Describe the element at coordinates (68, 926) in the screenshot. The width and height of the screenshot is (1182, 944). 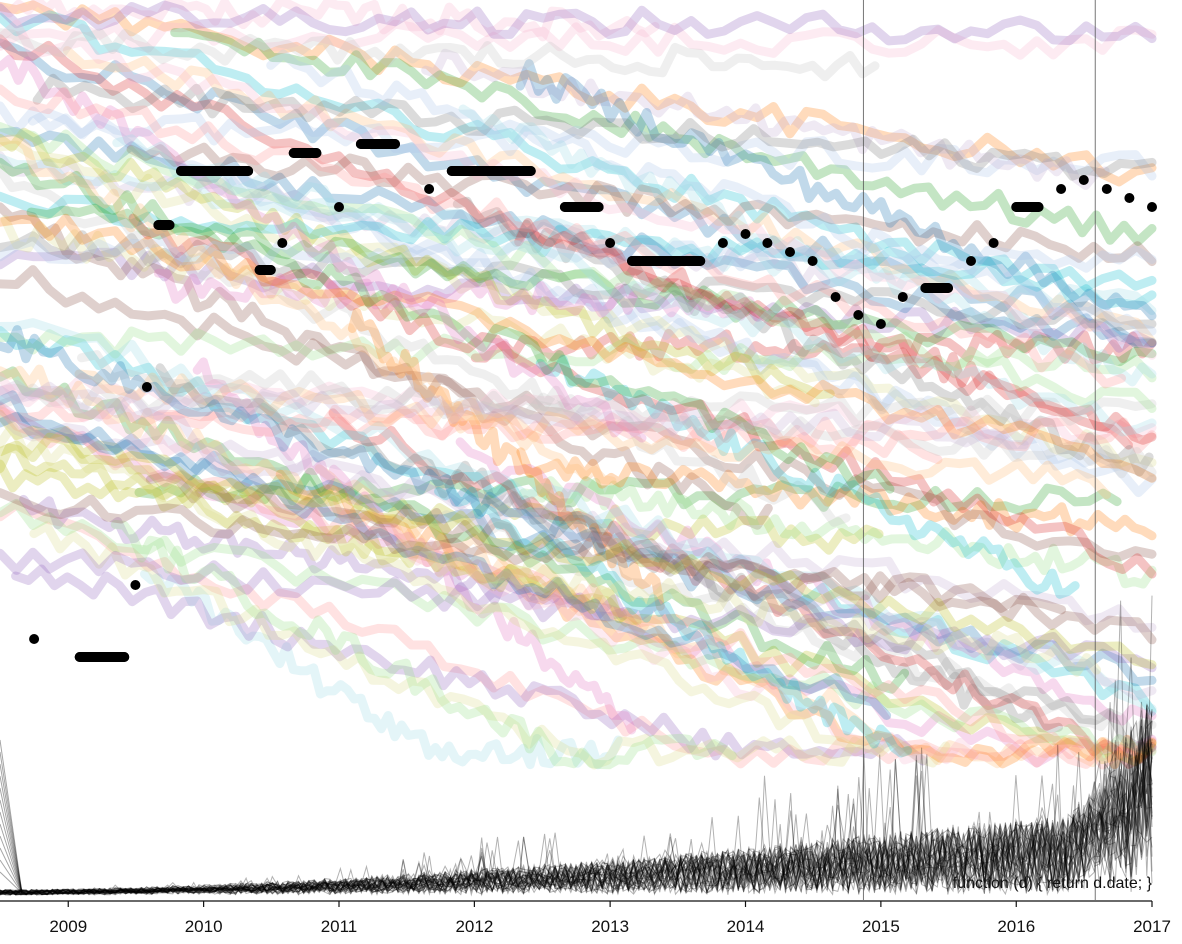
I see `x-tick-label: 2009` at that location.